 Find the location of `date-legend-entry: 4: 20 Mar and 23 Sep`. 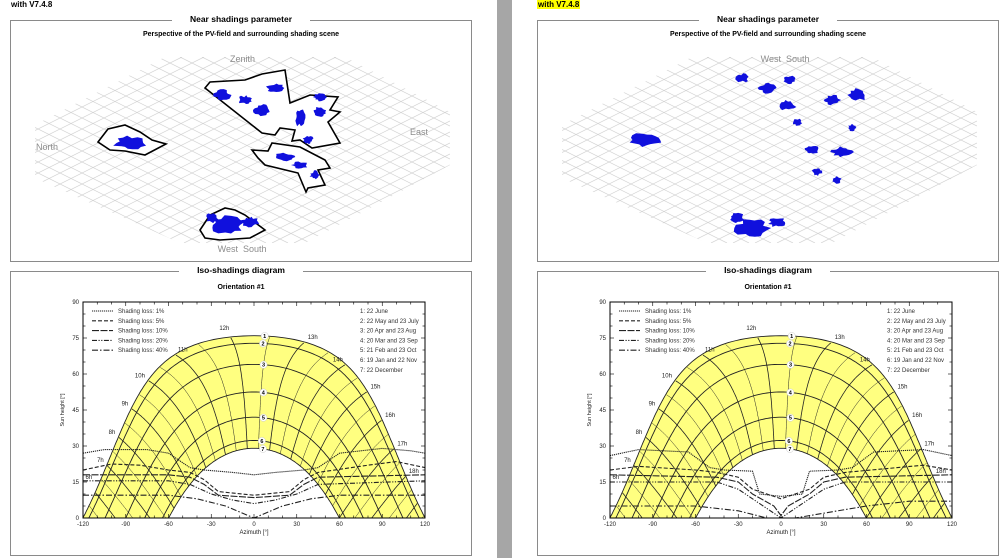

date-legend-entry: 4: 20 Mar and 23 Sep is located at coordinates (389, 341).